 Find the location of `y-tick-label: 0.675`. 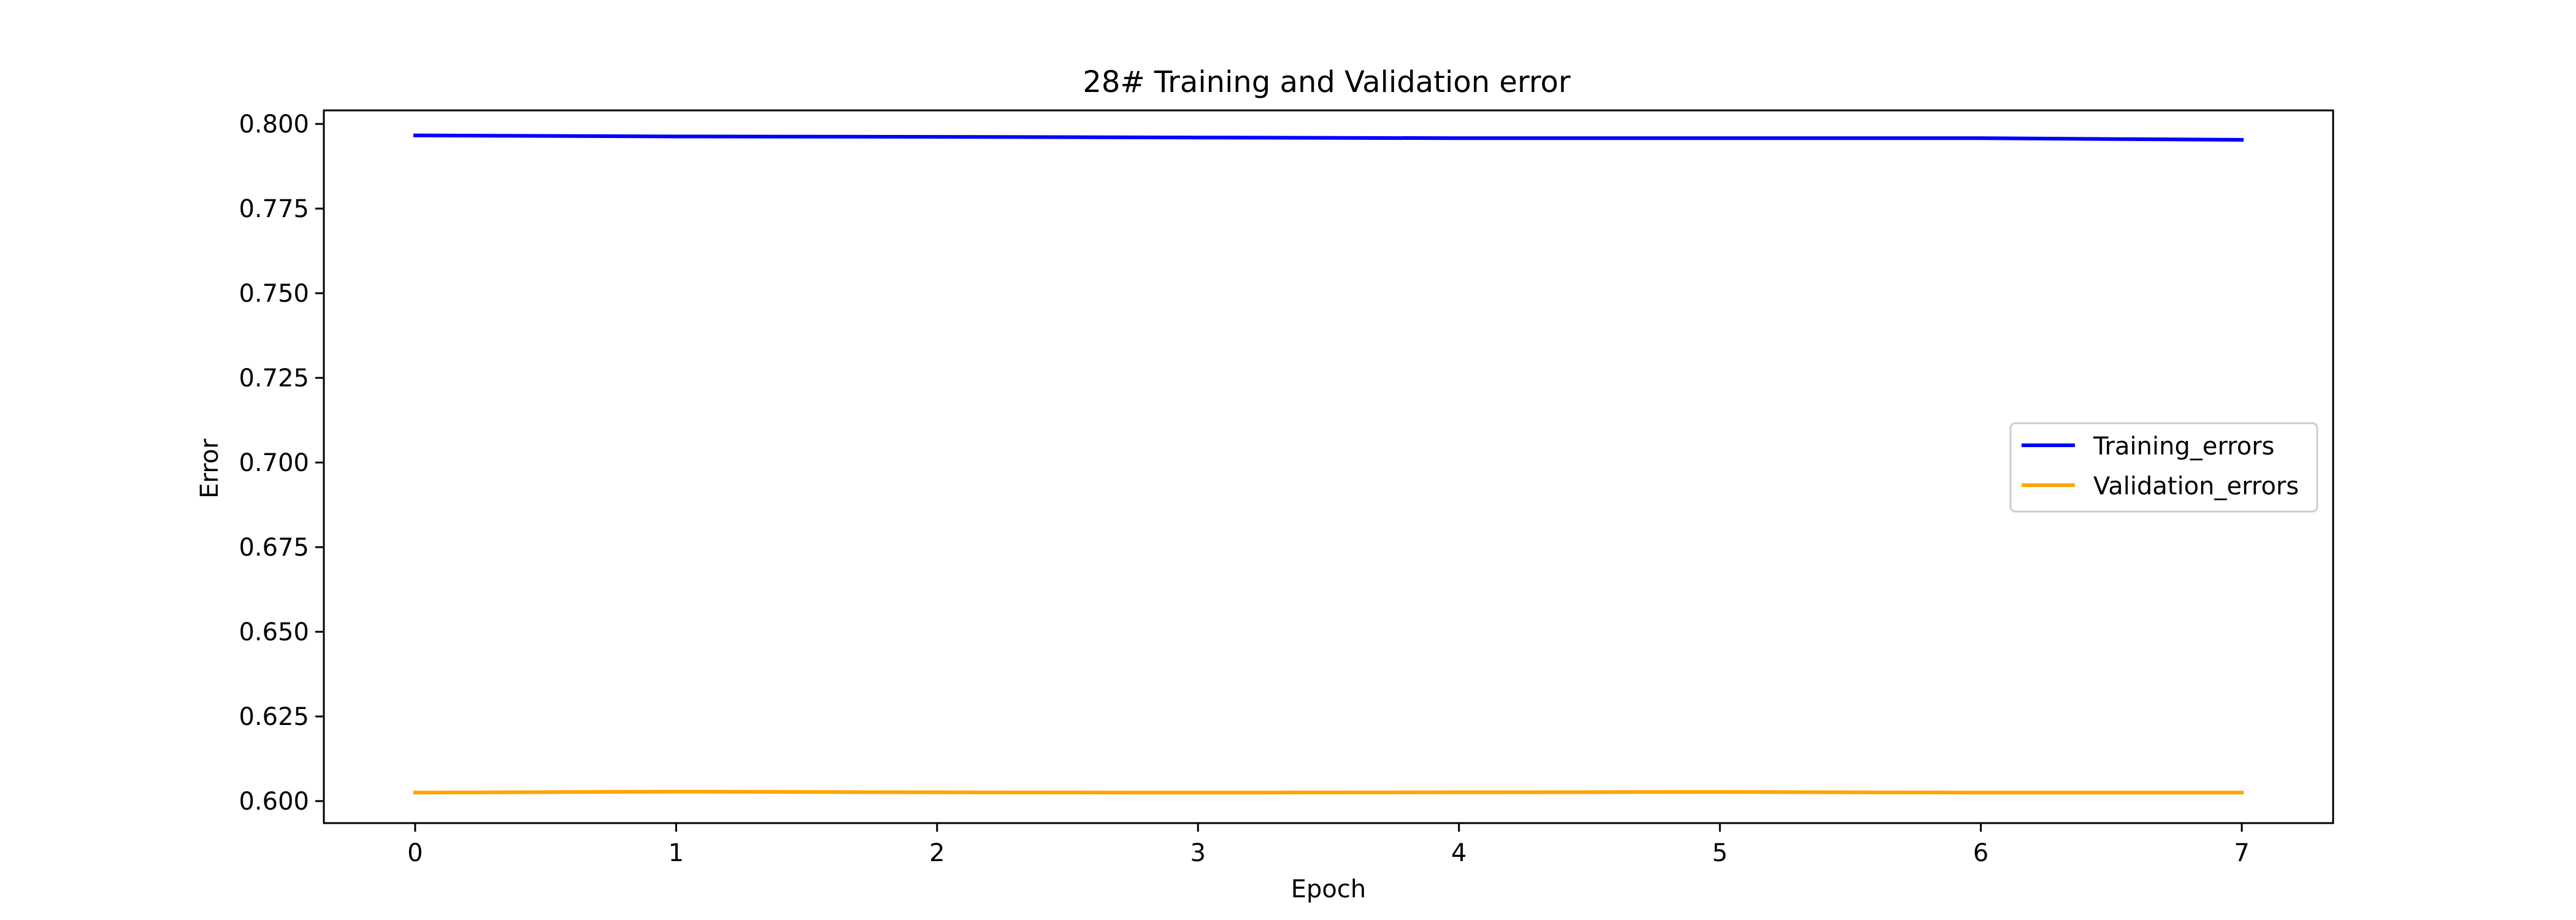

y-tick-label: 0.675 is located at coordinates (274, 548).